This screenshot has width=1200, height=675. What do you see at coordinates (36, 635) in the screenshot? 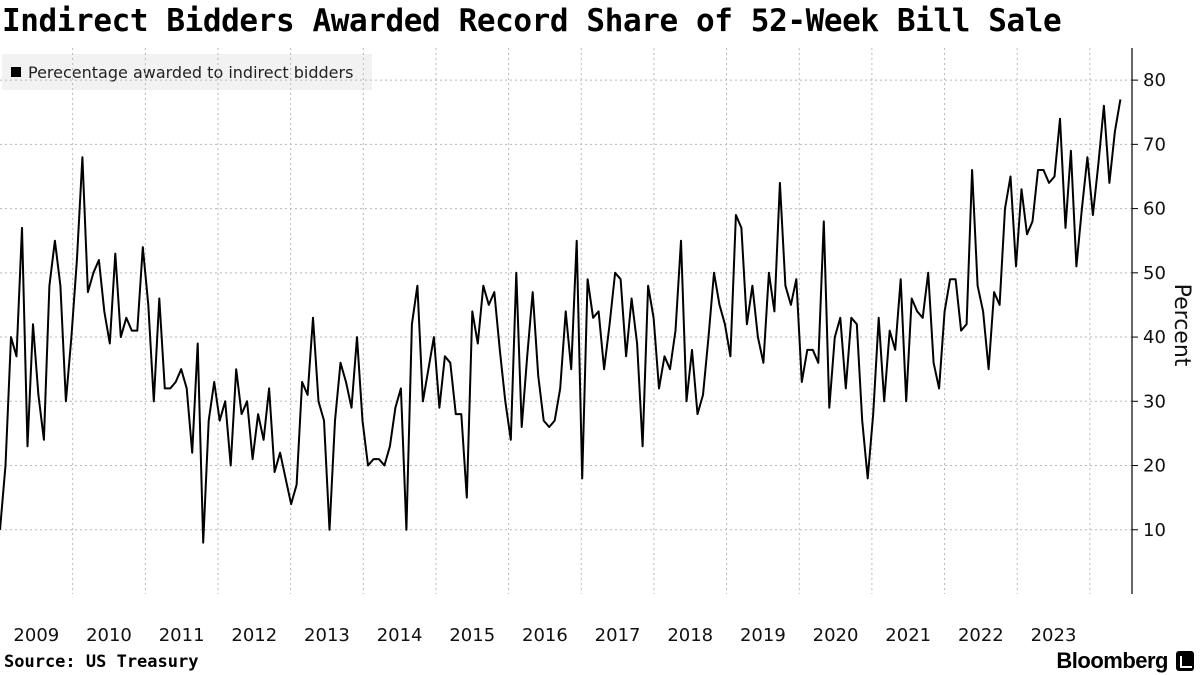
I see `x-tick-label-2009: 2009` at bounding box center [36, 635].